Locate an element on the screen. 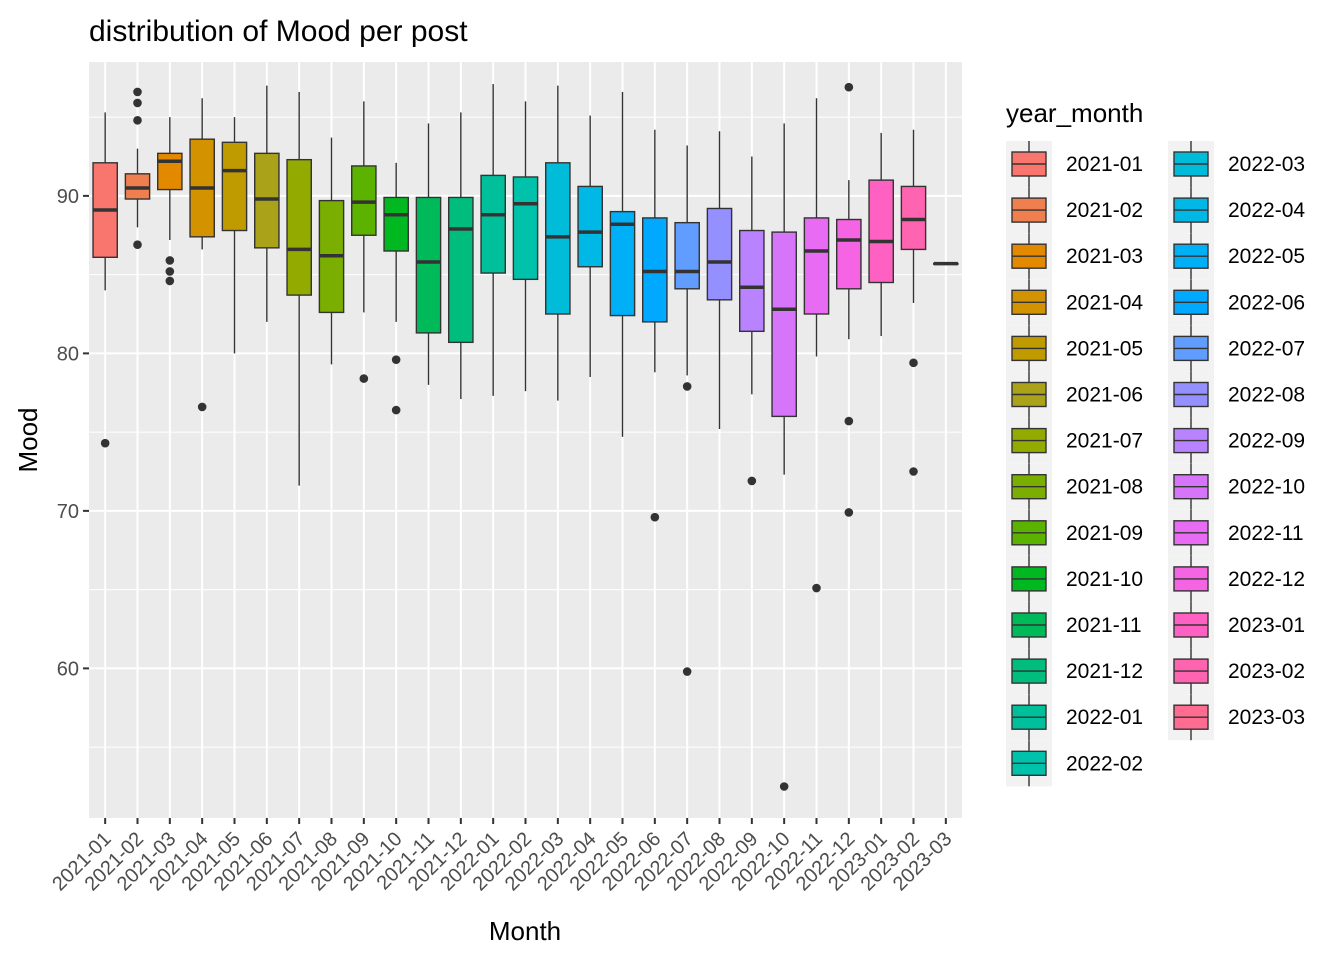 The height and width of the screenshot is (960, 1344). y-tick-label: 90 is located at coordinates (68, 197).